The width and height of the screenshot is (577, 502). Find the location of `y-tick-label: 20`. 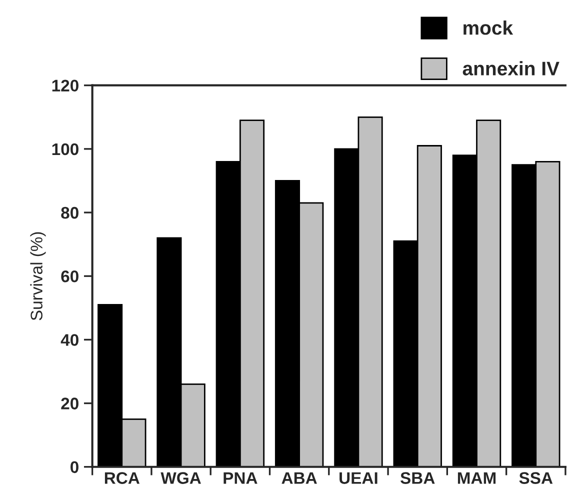

y-tick-label: 20 is located at coordinates (69, 404).